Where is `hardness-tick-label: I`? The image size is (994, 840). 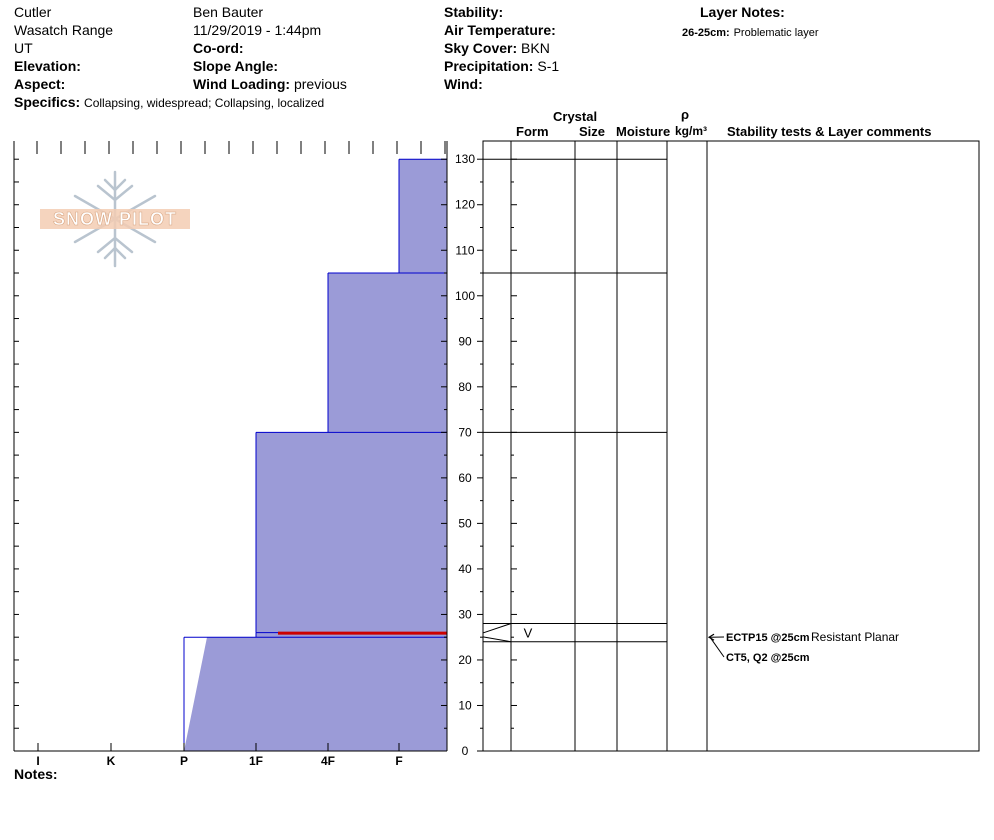 hardness-tick-label: I is located at coordinates (37, 761).